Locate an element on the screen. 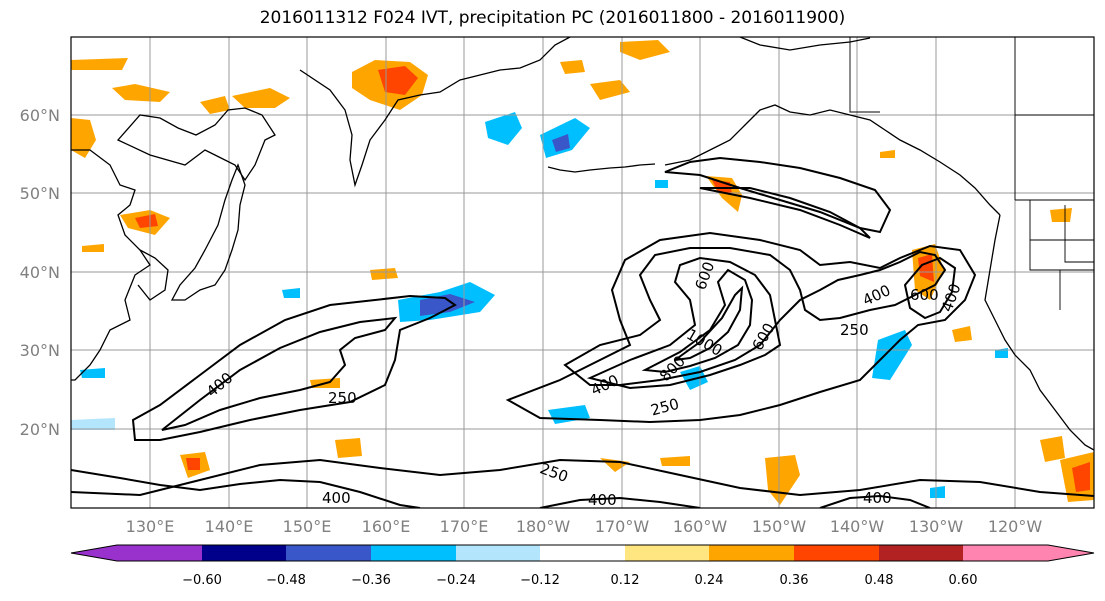 The width and height of the screenshot is (1105, 601). lon-label-140w: 140°W is located at coordinates (857, 526).